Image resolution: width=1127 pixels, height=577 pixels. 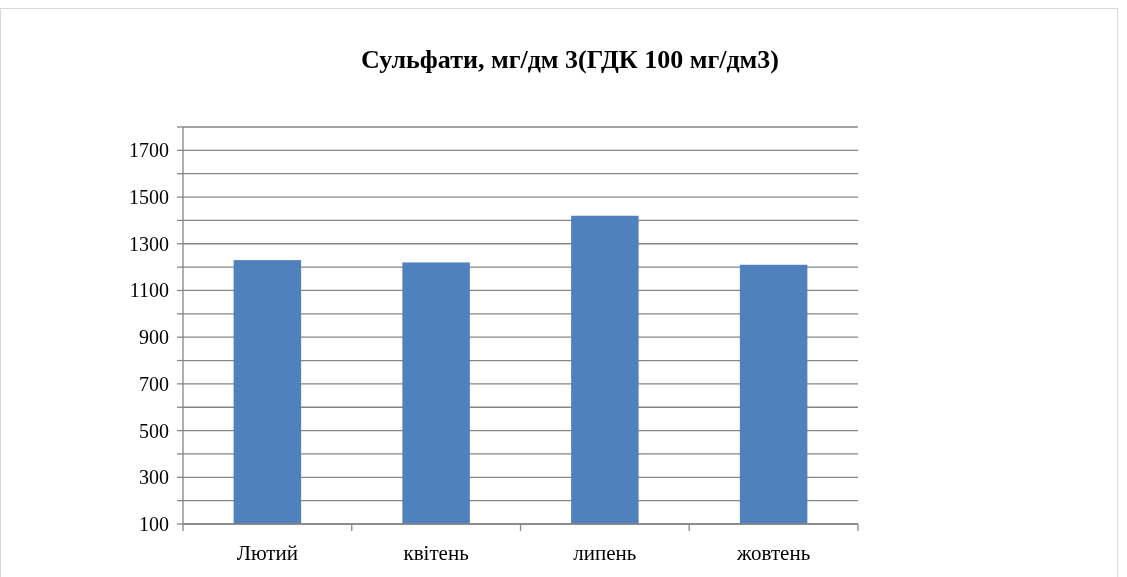 I want to click on y-tick-label: 1700, so click(x=149, y=150).